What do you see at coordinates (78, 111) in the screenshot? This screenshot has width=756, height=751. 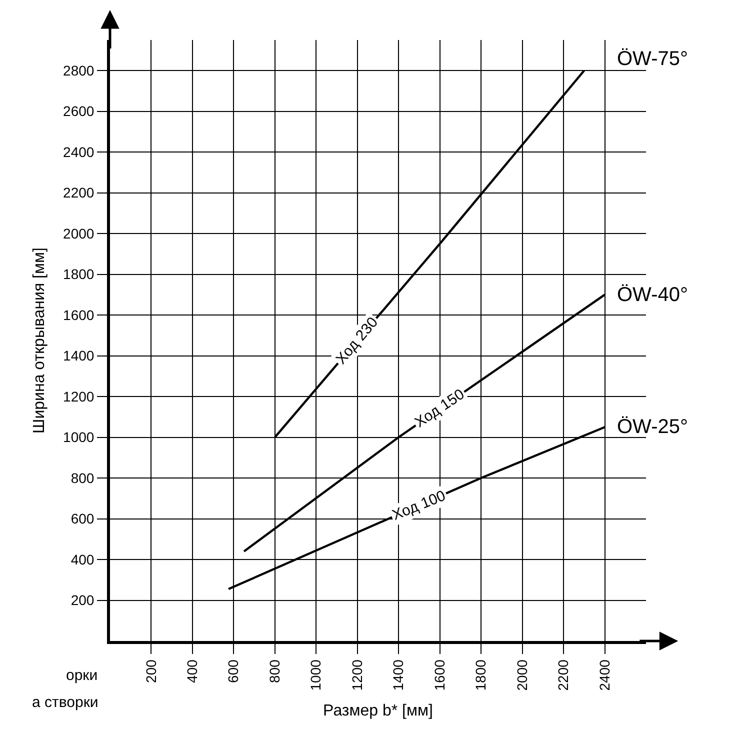 I see `y-tick-label: 2600` at bounding box center [78, 111].